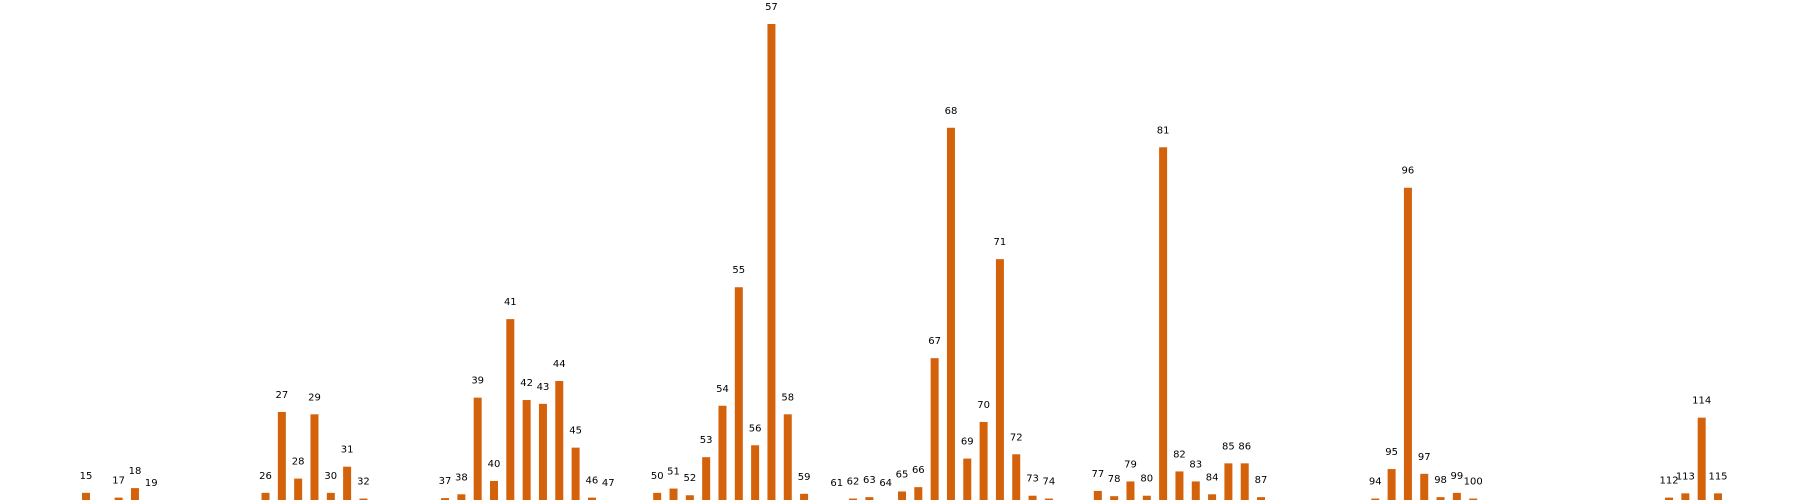  I want to click on bar-label-68: 68, so click(951, 111).